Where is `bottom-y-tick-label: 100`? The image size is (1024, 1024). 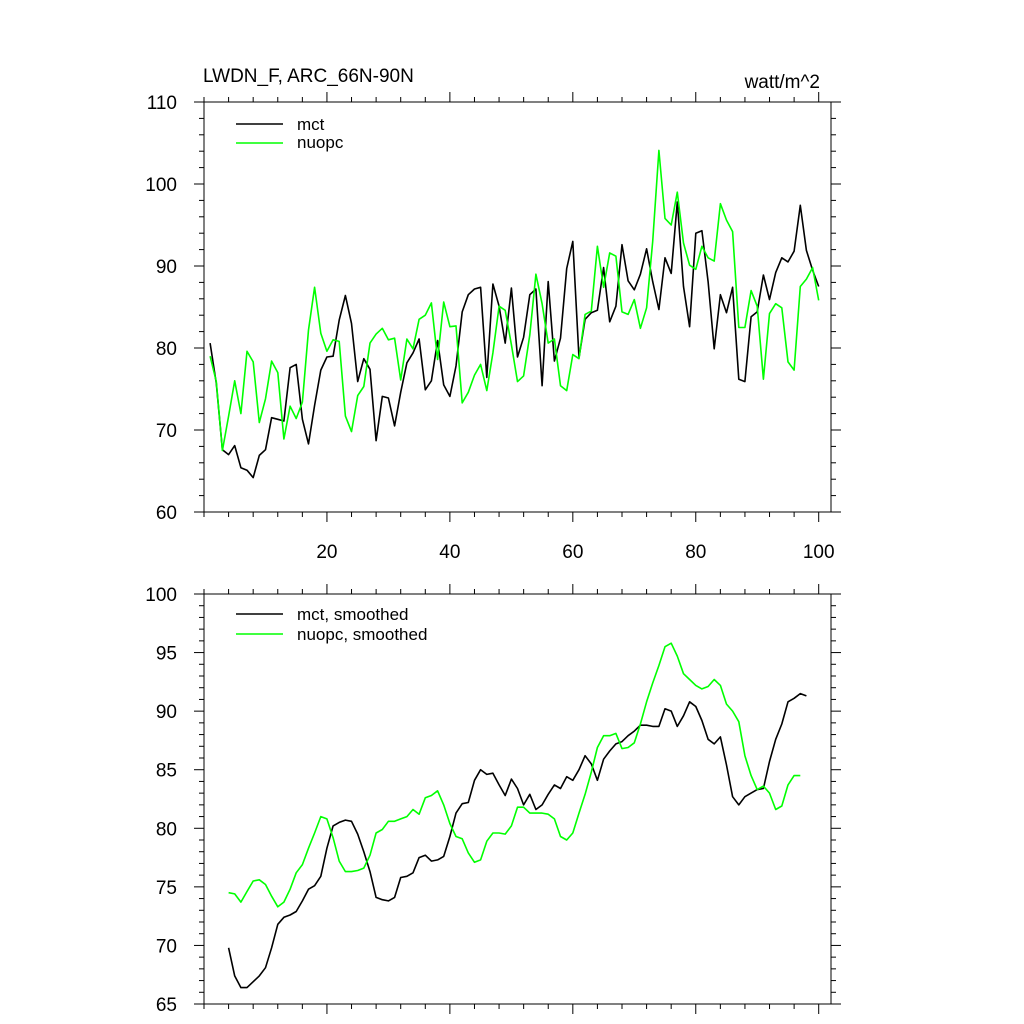
bottom-y-tick-label: 100 is located at coordinates (161, 595).